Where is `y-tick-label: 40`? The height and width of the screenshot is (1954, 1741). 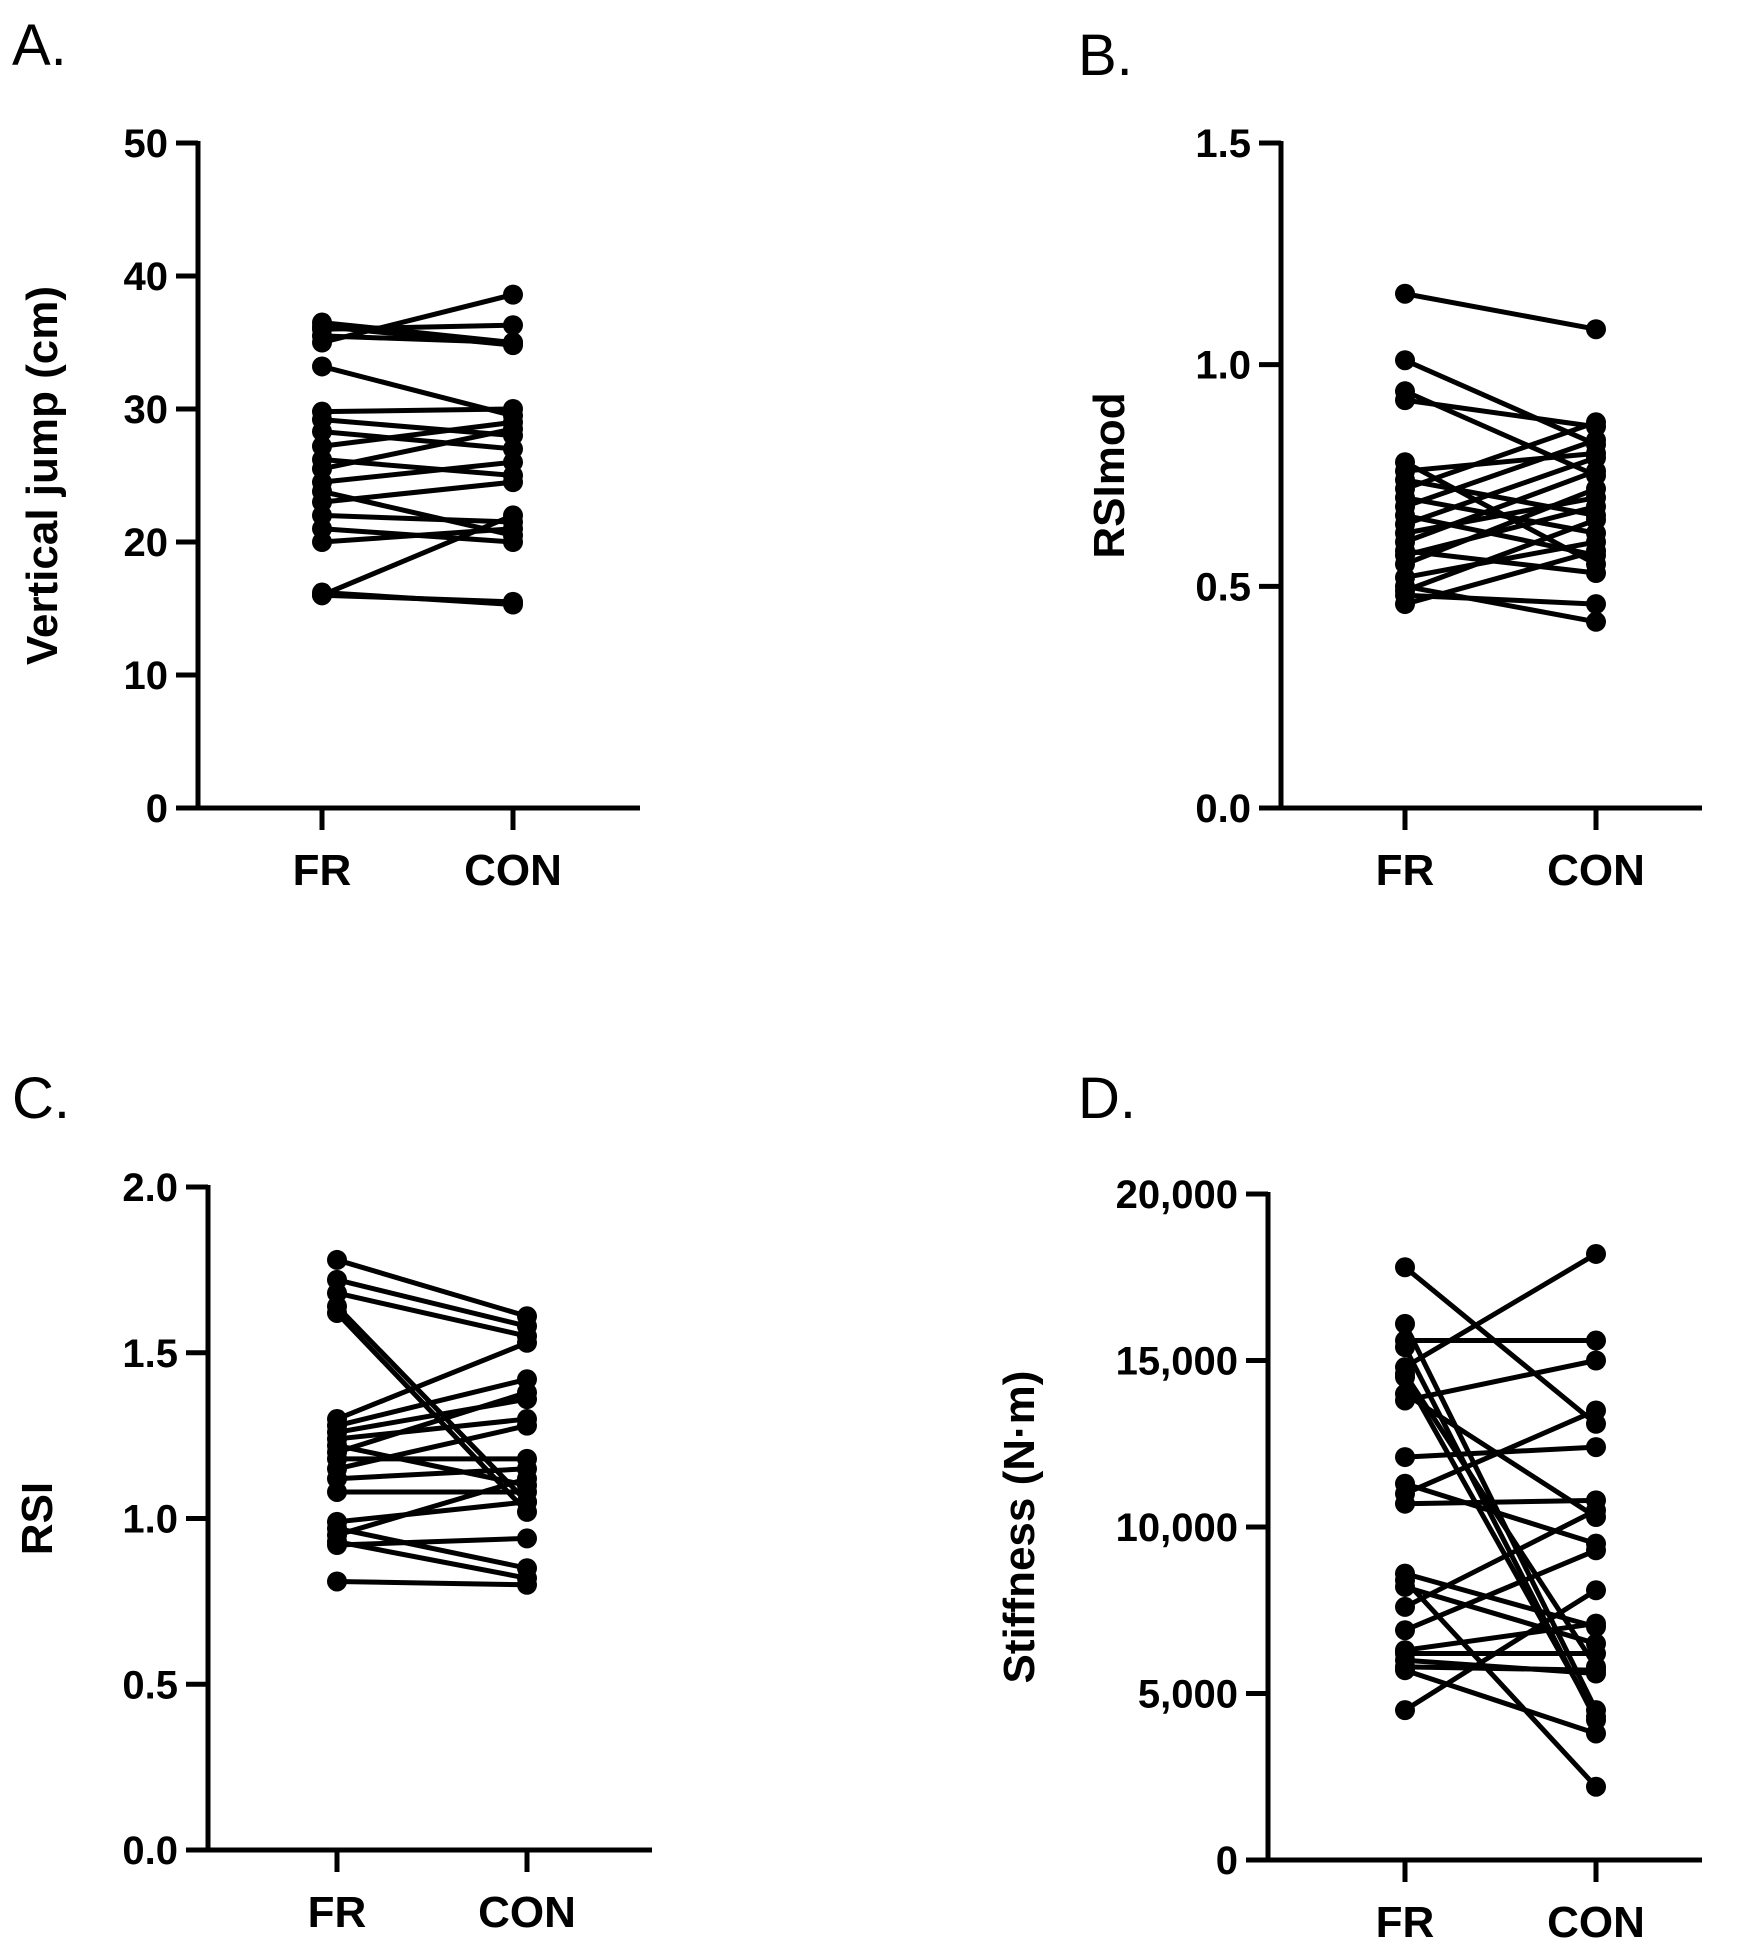
y-tick-label: 40 is located at coordinates (146, 277).